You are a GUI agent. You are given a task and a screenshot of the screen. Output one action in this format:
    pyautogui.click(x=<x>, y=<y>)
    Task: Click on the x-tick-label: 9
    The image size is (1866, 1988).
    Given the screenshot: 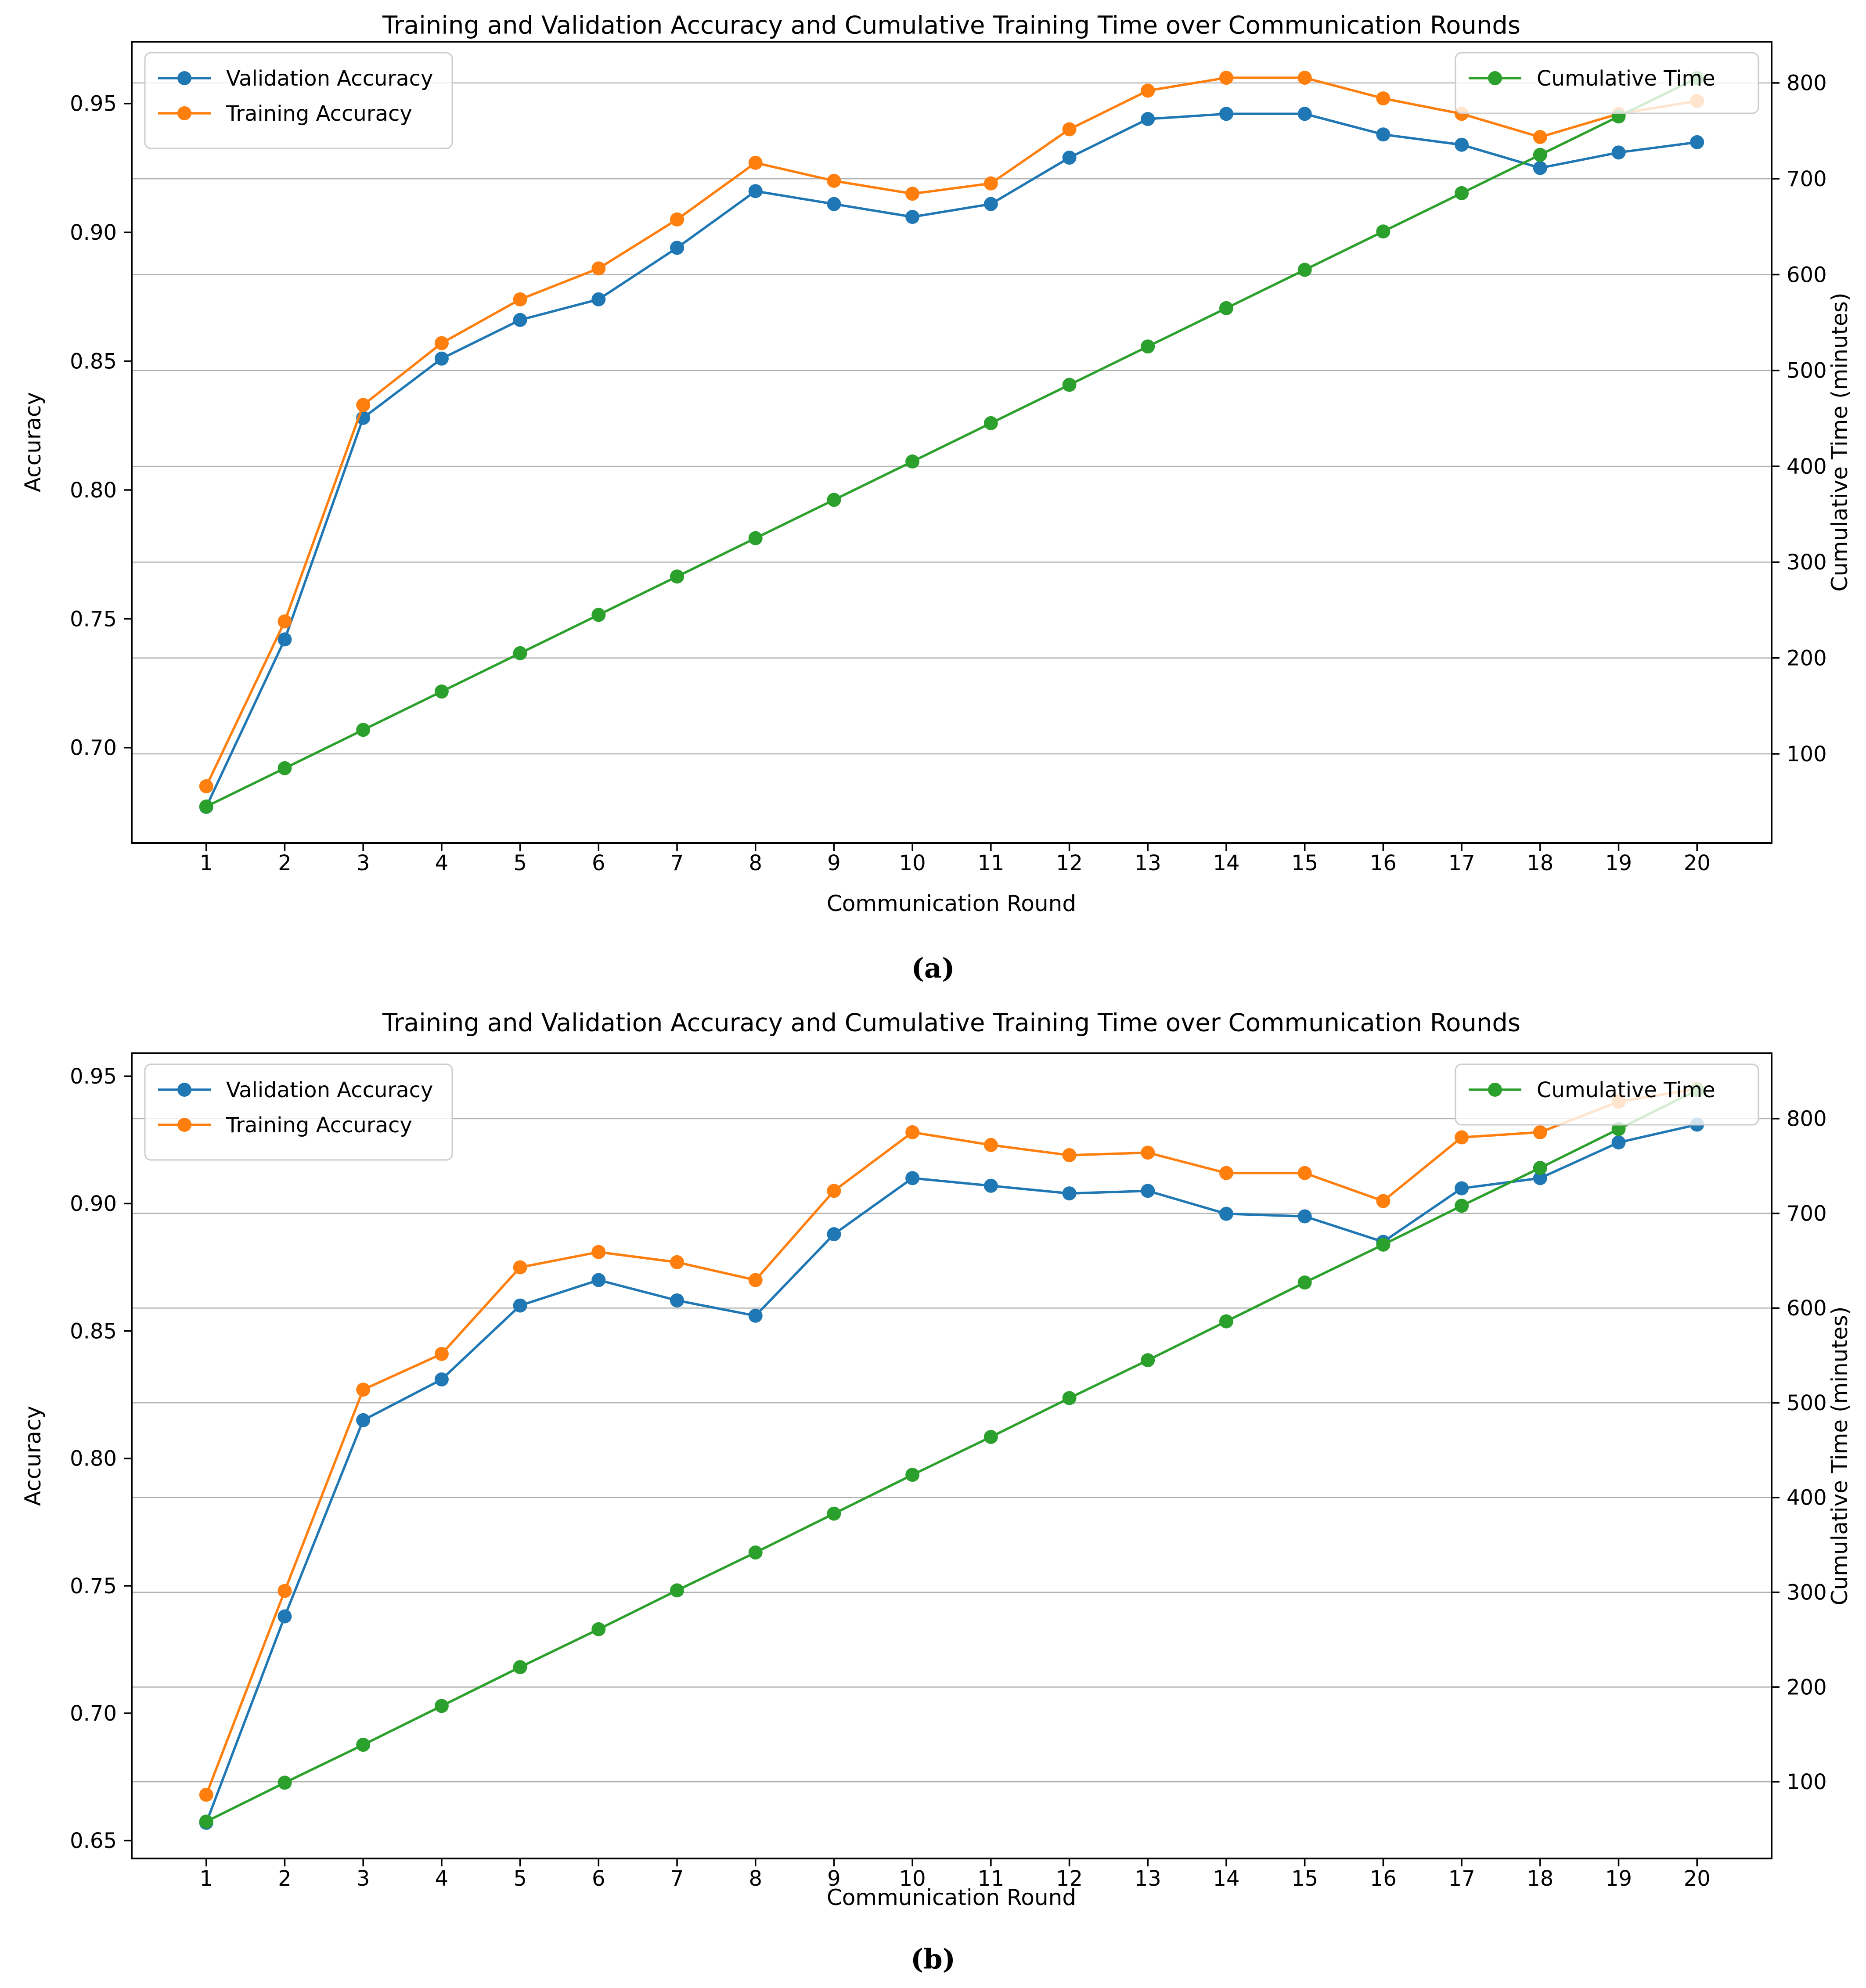 What is the action you would take?
    pyautogui.click(x=834, y=863)
    